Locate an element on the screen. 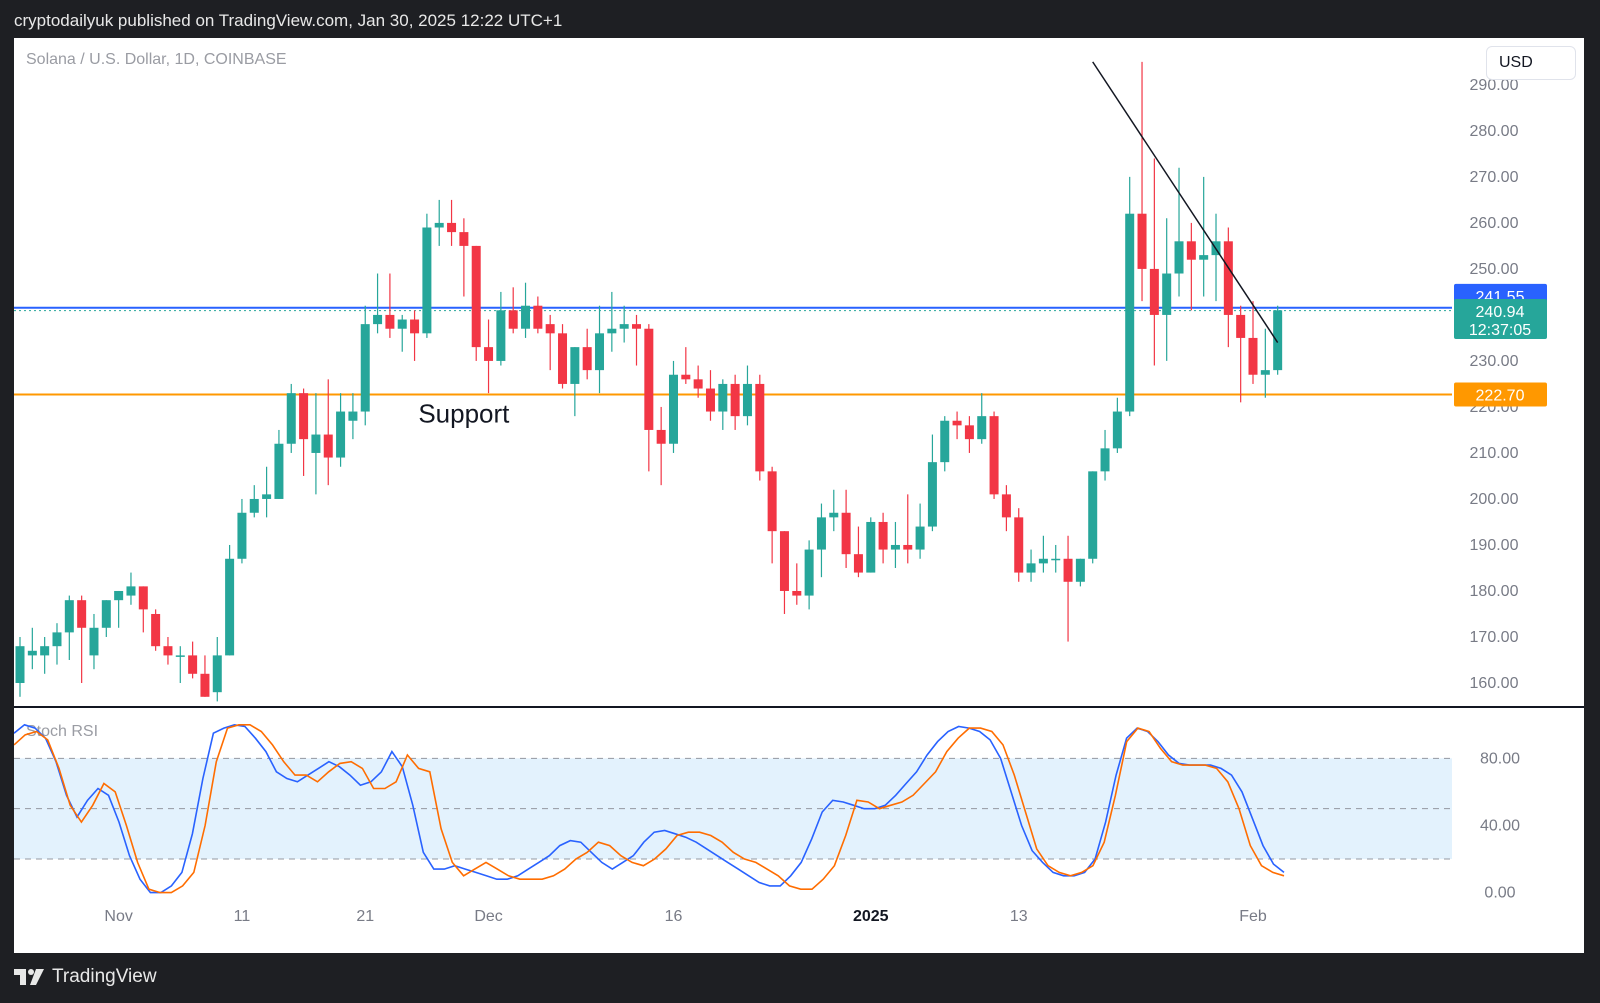 The height and width of the screenshot is (1003, 1600). price-axis-label: 180.00 is located at coordinates (1494, 591).